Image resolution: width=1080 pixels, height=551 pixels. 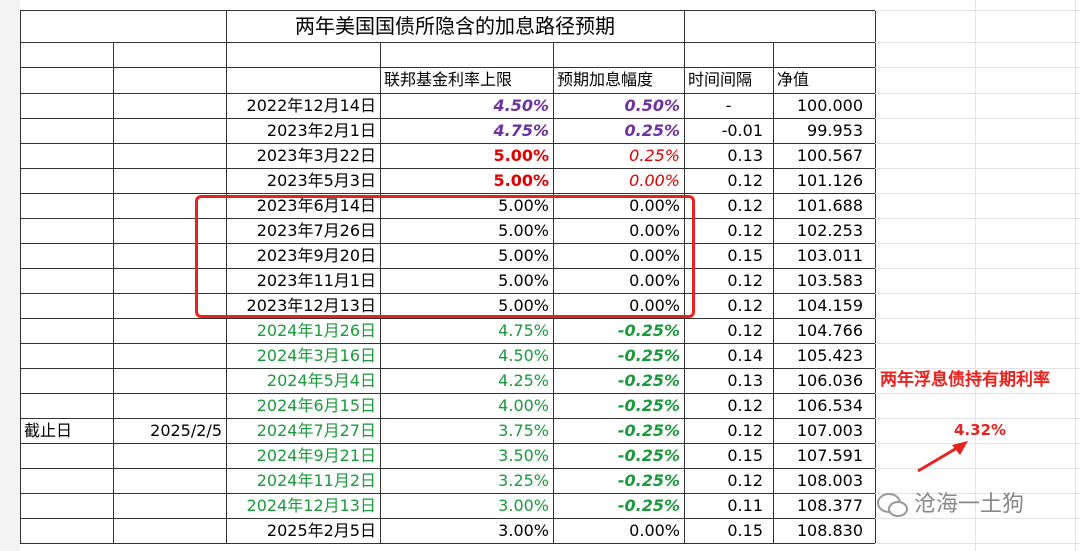 I want to click on annotation-value: 4.32%, so click(x=980, y=430).